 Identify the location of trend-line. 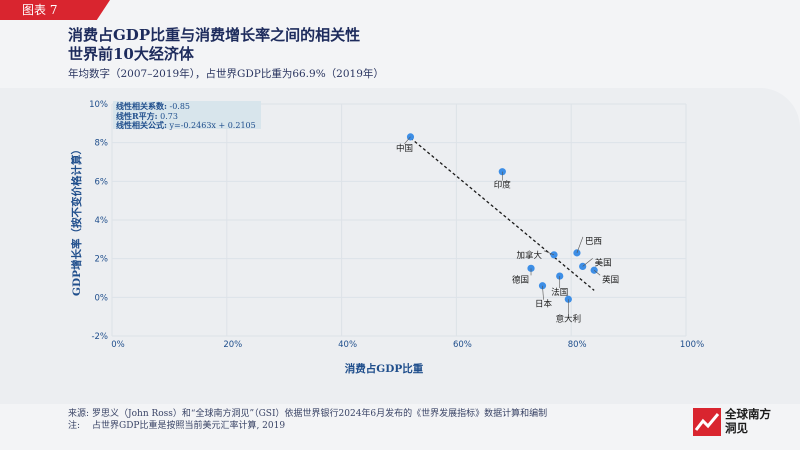
(502, 214).